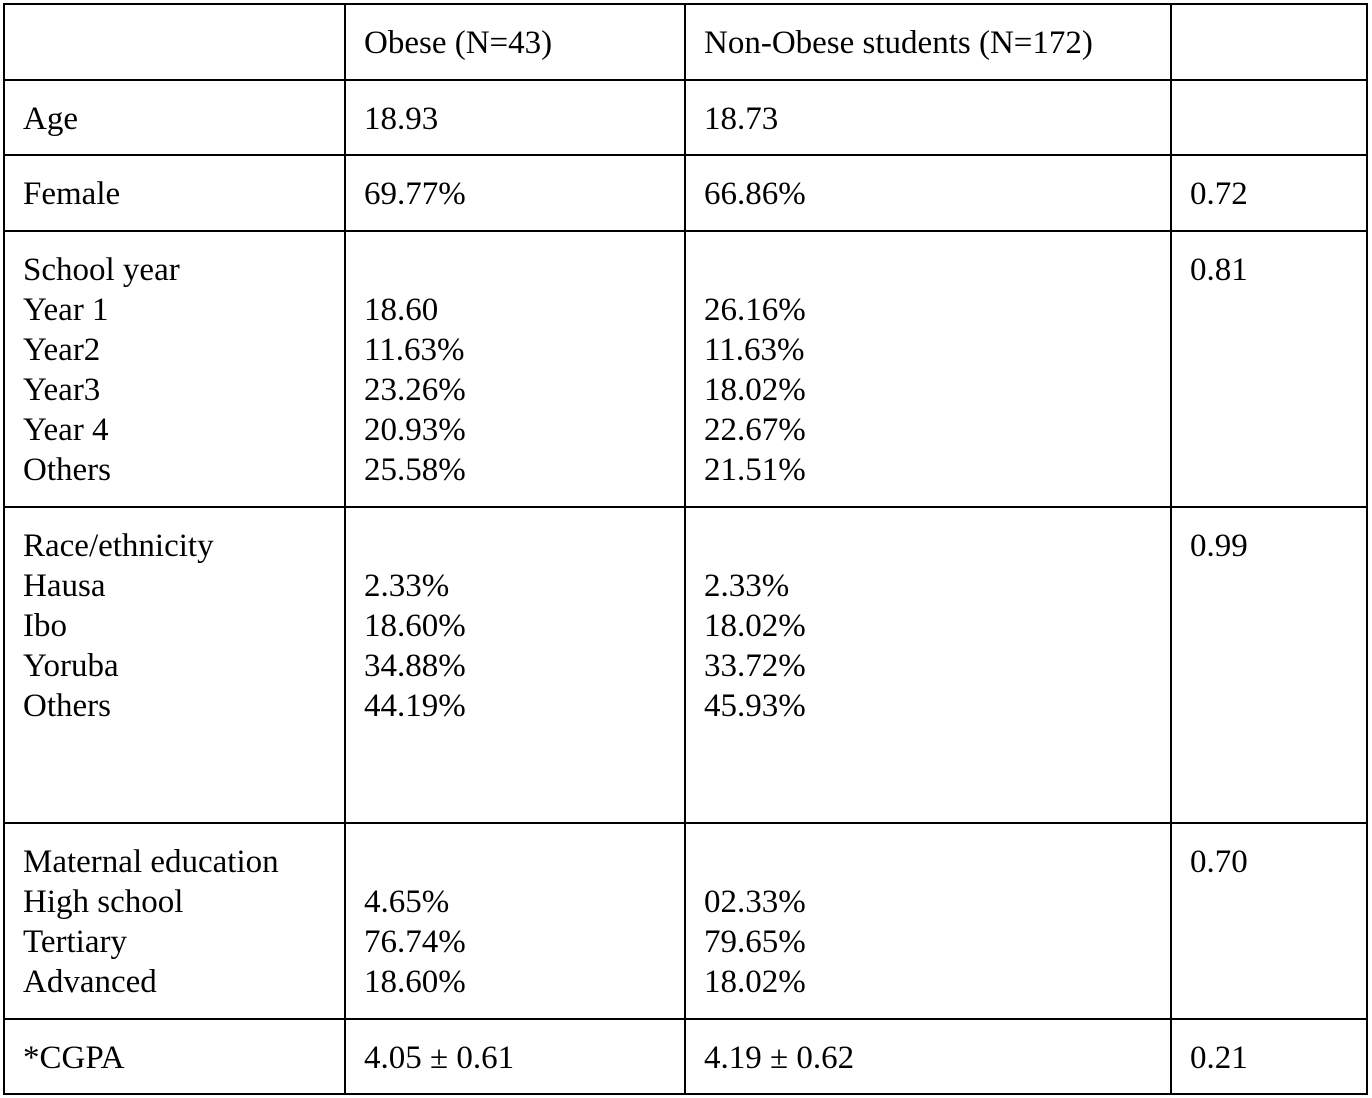 The height and width of the screenshot is (1098, 1372). Describe the element at coordinates (174, 665) in the screenshot. I see `row-label-cell: Race/ethnicity Hausa Ibo Yoruba Others` at that location.